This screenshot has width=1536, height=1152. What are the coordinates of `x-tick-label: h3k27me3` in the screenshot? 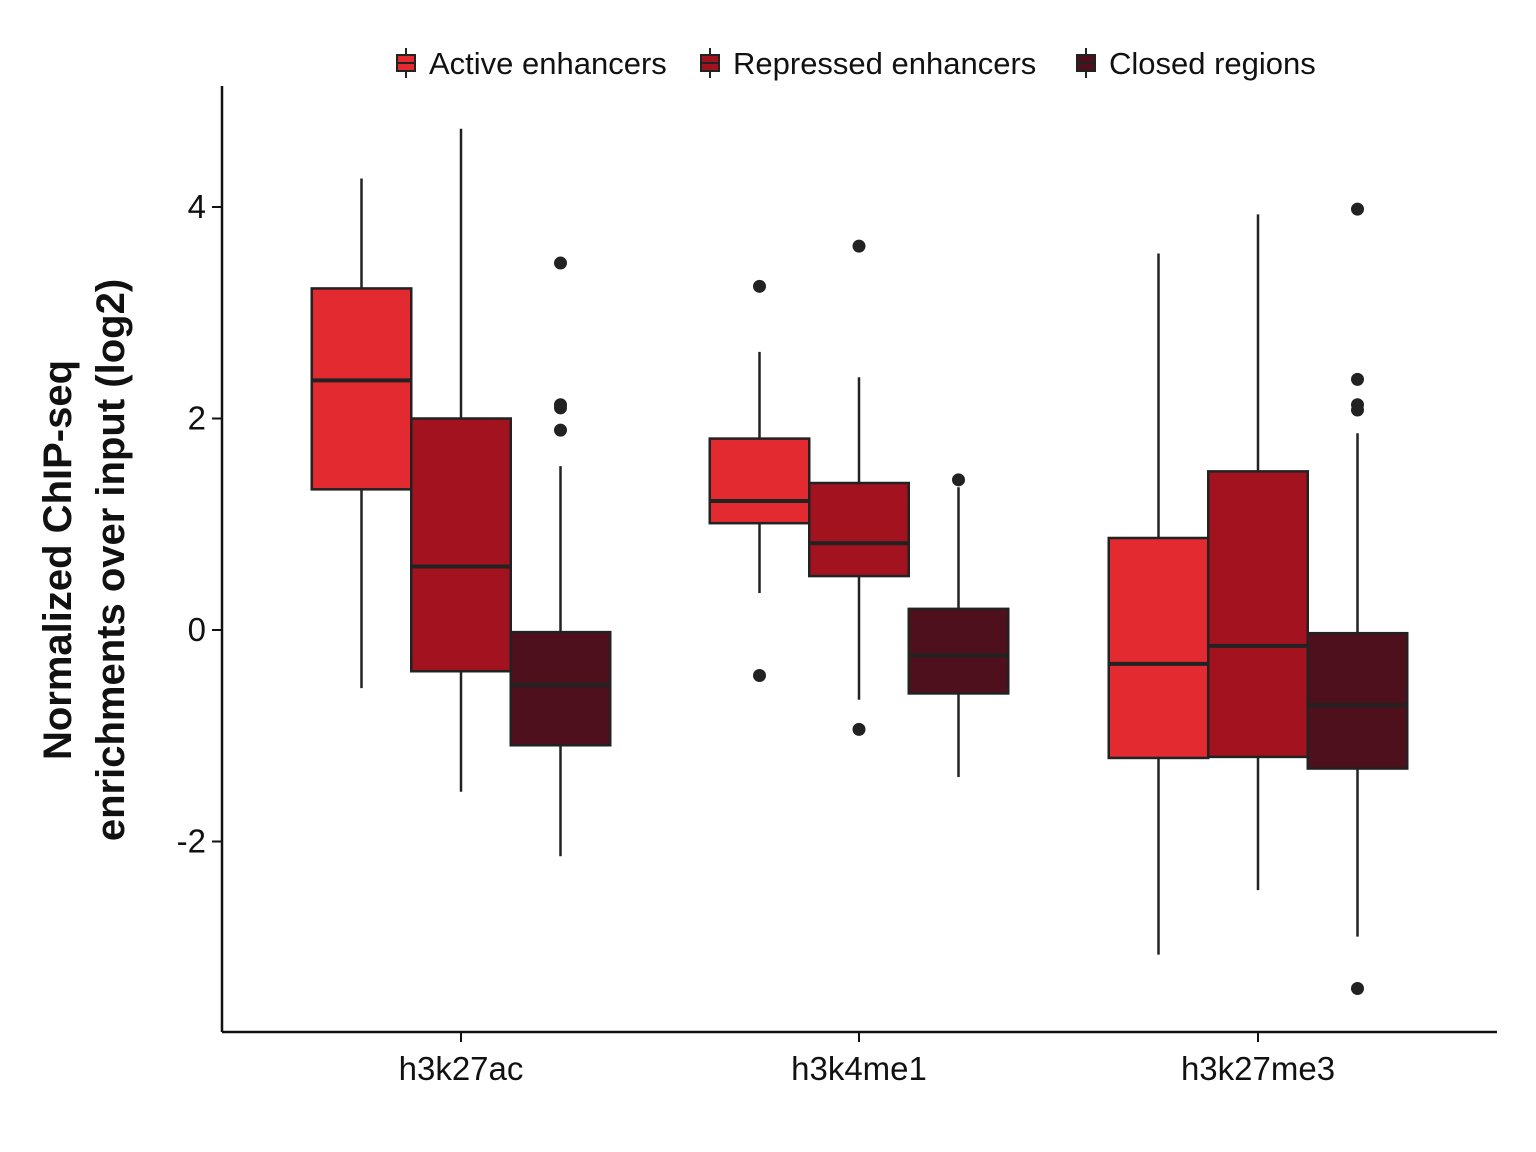 It's located at (1258, 1068).